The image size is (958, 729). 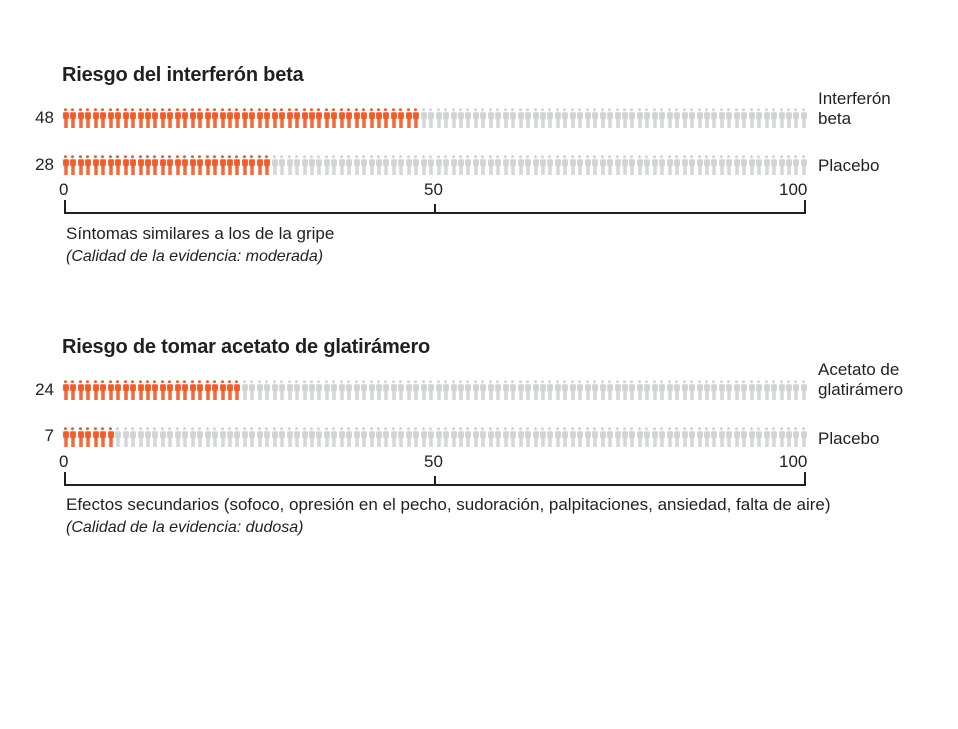 What do you see at coordinates (64, 189) in the screenshot?
I see `panel-1-tick-0: 0` at bounding box center [64, 189].